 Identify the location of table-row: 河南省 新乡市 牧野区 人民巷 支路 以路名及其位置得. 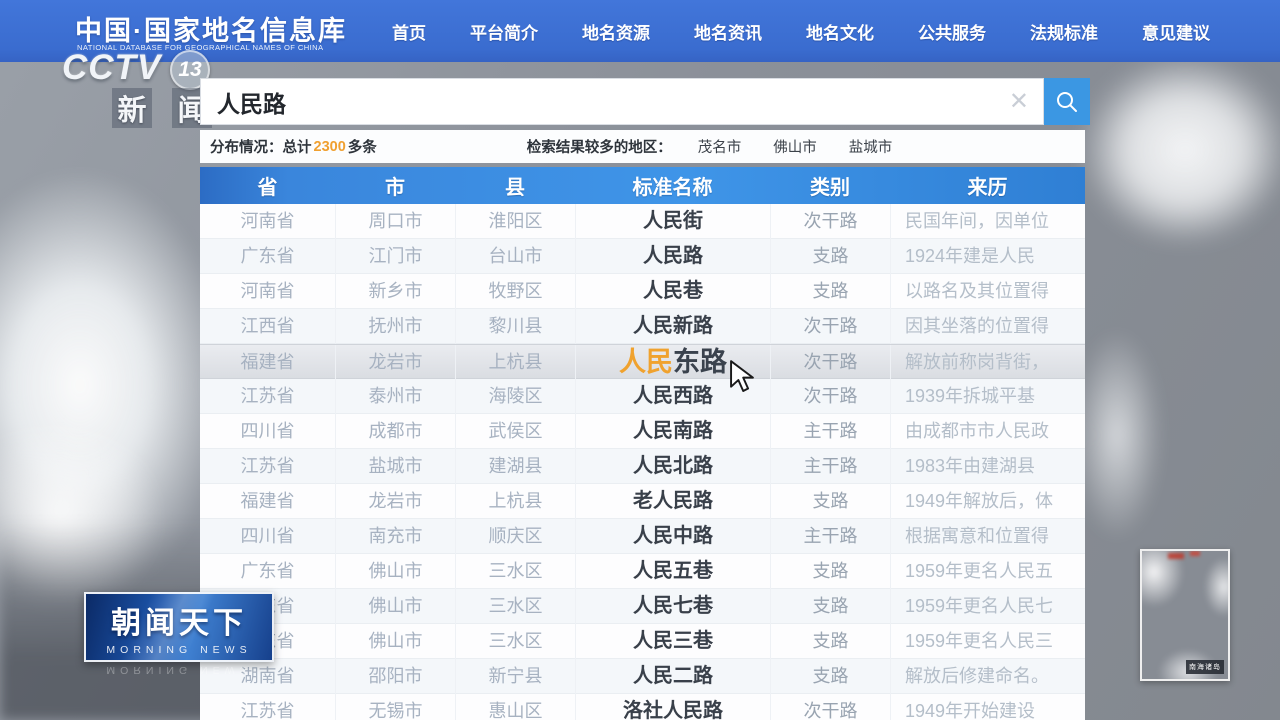
(642, 291).